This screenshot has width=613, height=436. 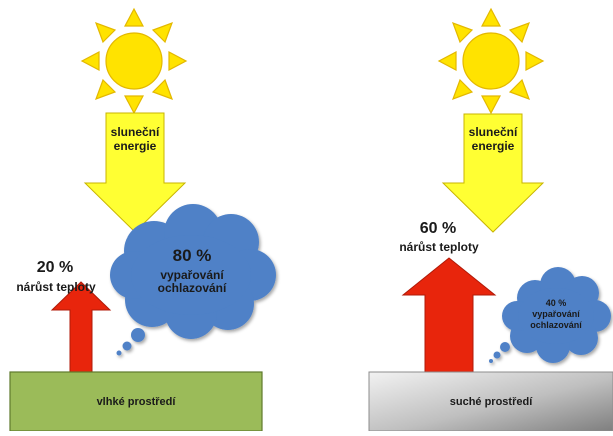 I want to click on ground-wet, so click(x=136, y=401).